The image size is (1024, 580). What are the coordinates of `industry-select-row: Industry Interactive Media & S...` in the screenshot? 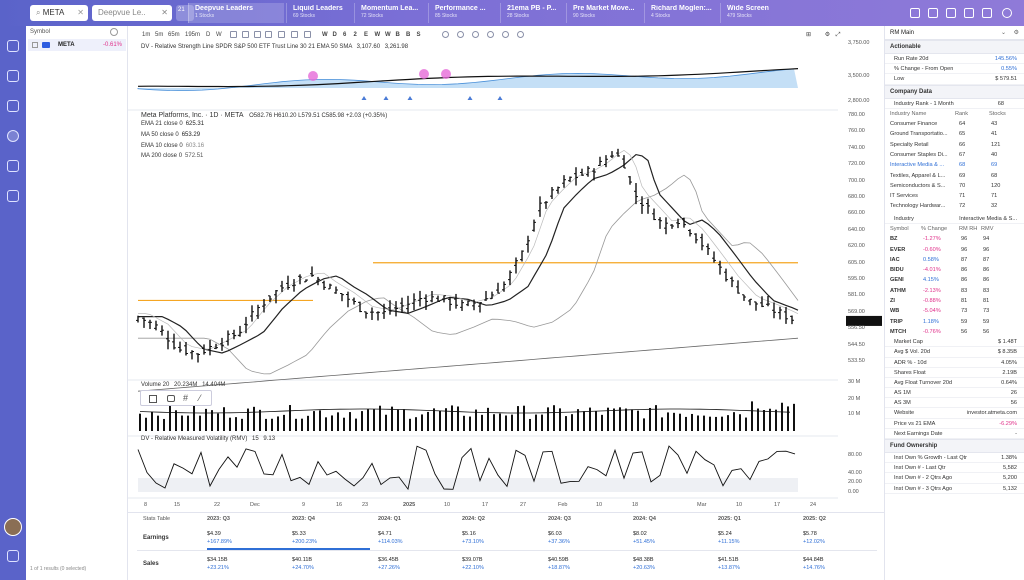 It's located at (954, 219).